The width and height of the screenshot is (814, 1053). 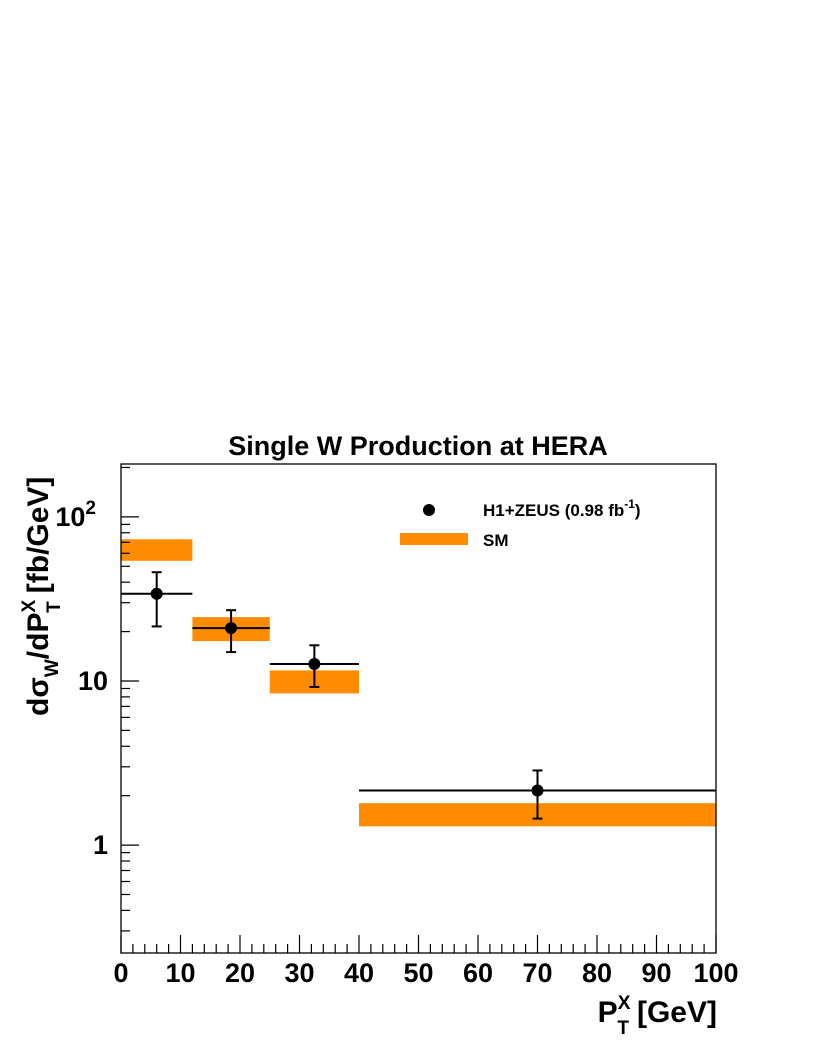 What do you see at coordinates (180, 973) in the screenshot?
I see `x-tick-label: 10` at bounding box center [180, 973].